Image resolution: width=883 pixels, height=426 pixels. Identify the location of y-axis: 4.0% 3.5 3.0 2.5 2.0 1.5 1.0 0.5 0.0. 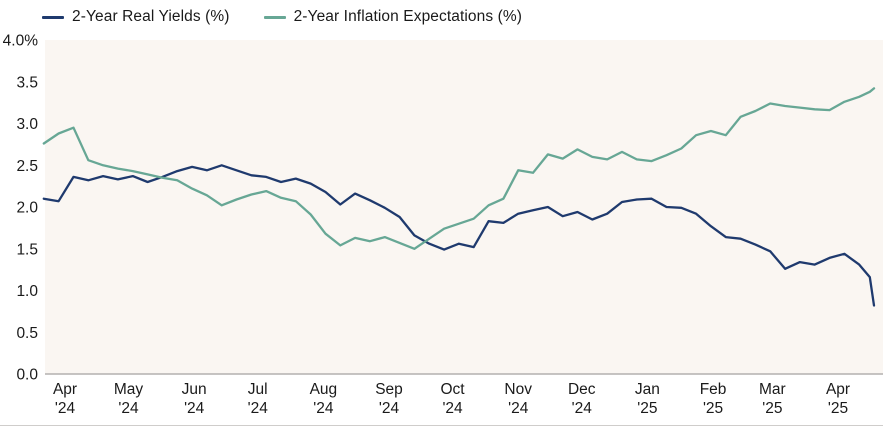
(21, 208).